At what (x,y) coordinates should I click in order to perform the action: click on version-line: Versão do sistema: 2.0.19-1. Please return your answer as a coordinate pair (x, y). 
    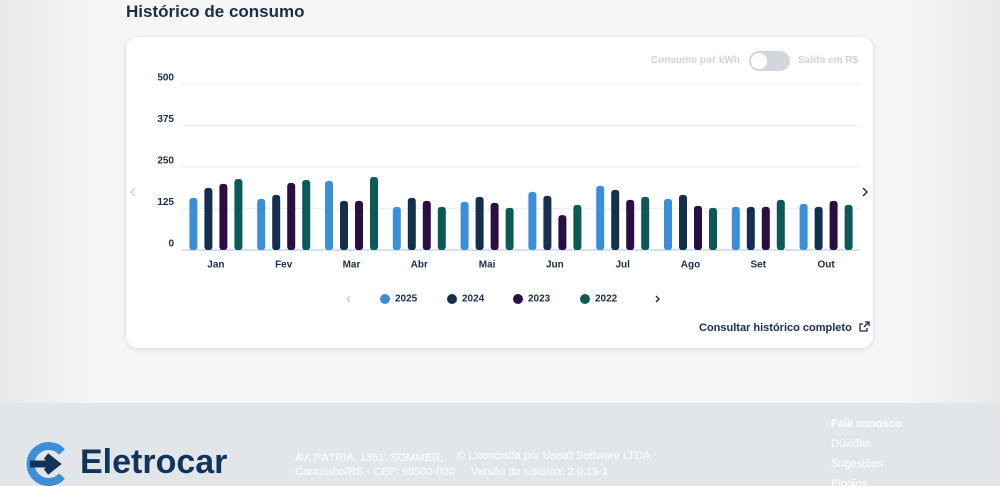
    Looking at the image, I should click on (539, 472).